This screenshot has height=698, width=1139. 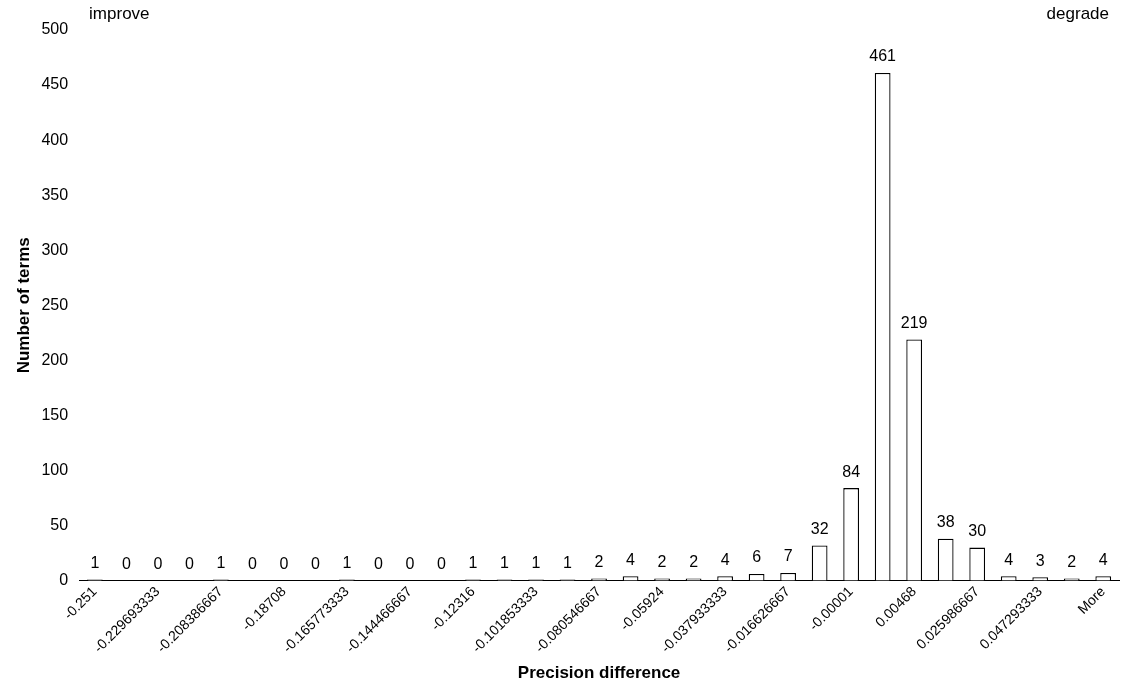 I want to click on data-label: 30, so click(x=977, y=530).